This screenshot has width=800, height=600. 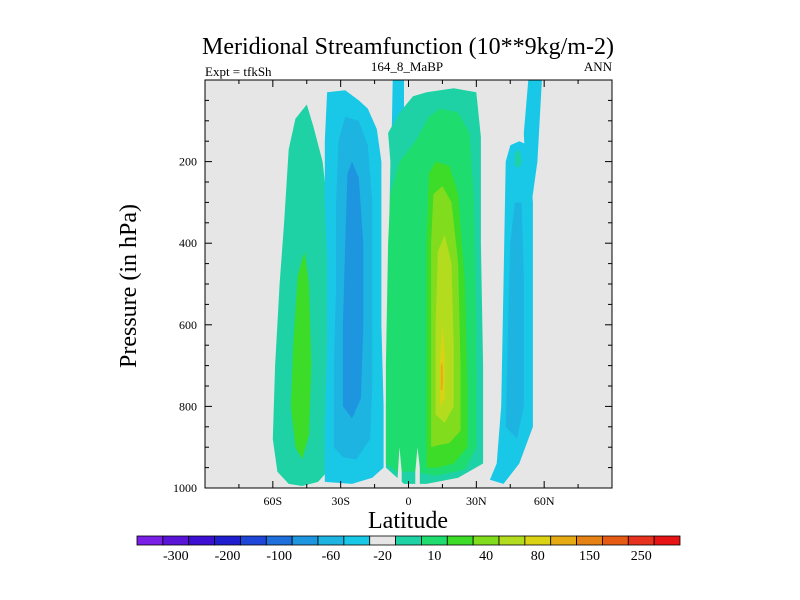 I want to click on chart-title: Meridional Streamfunction (10**9kg/m-2), so click(x=408, y=47).